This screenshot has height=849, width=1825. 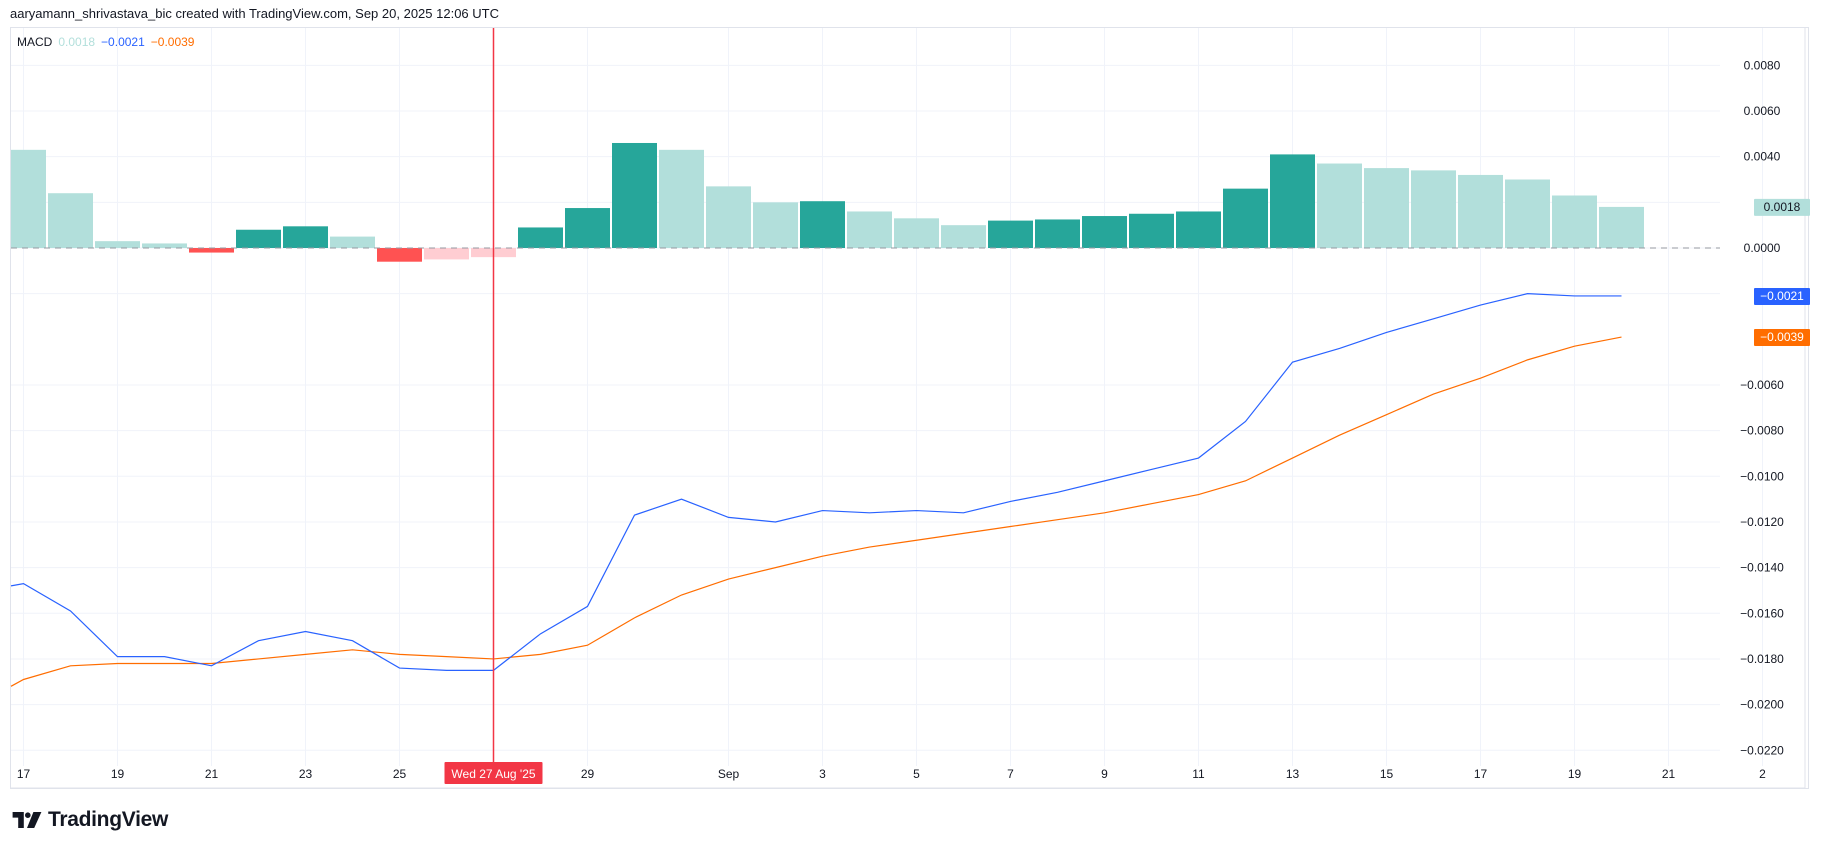 What do you see at coordinates (729, 774) in the screenshot?
I see `svg-text: Sep` at bounding box center [729, 774].